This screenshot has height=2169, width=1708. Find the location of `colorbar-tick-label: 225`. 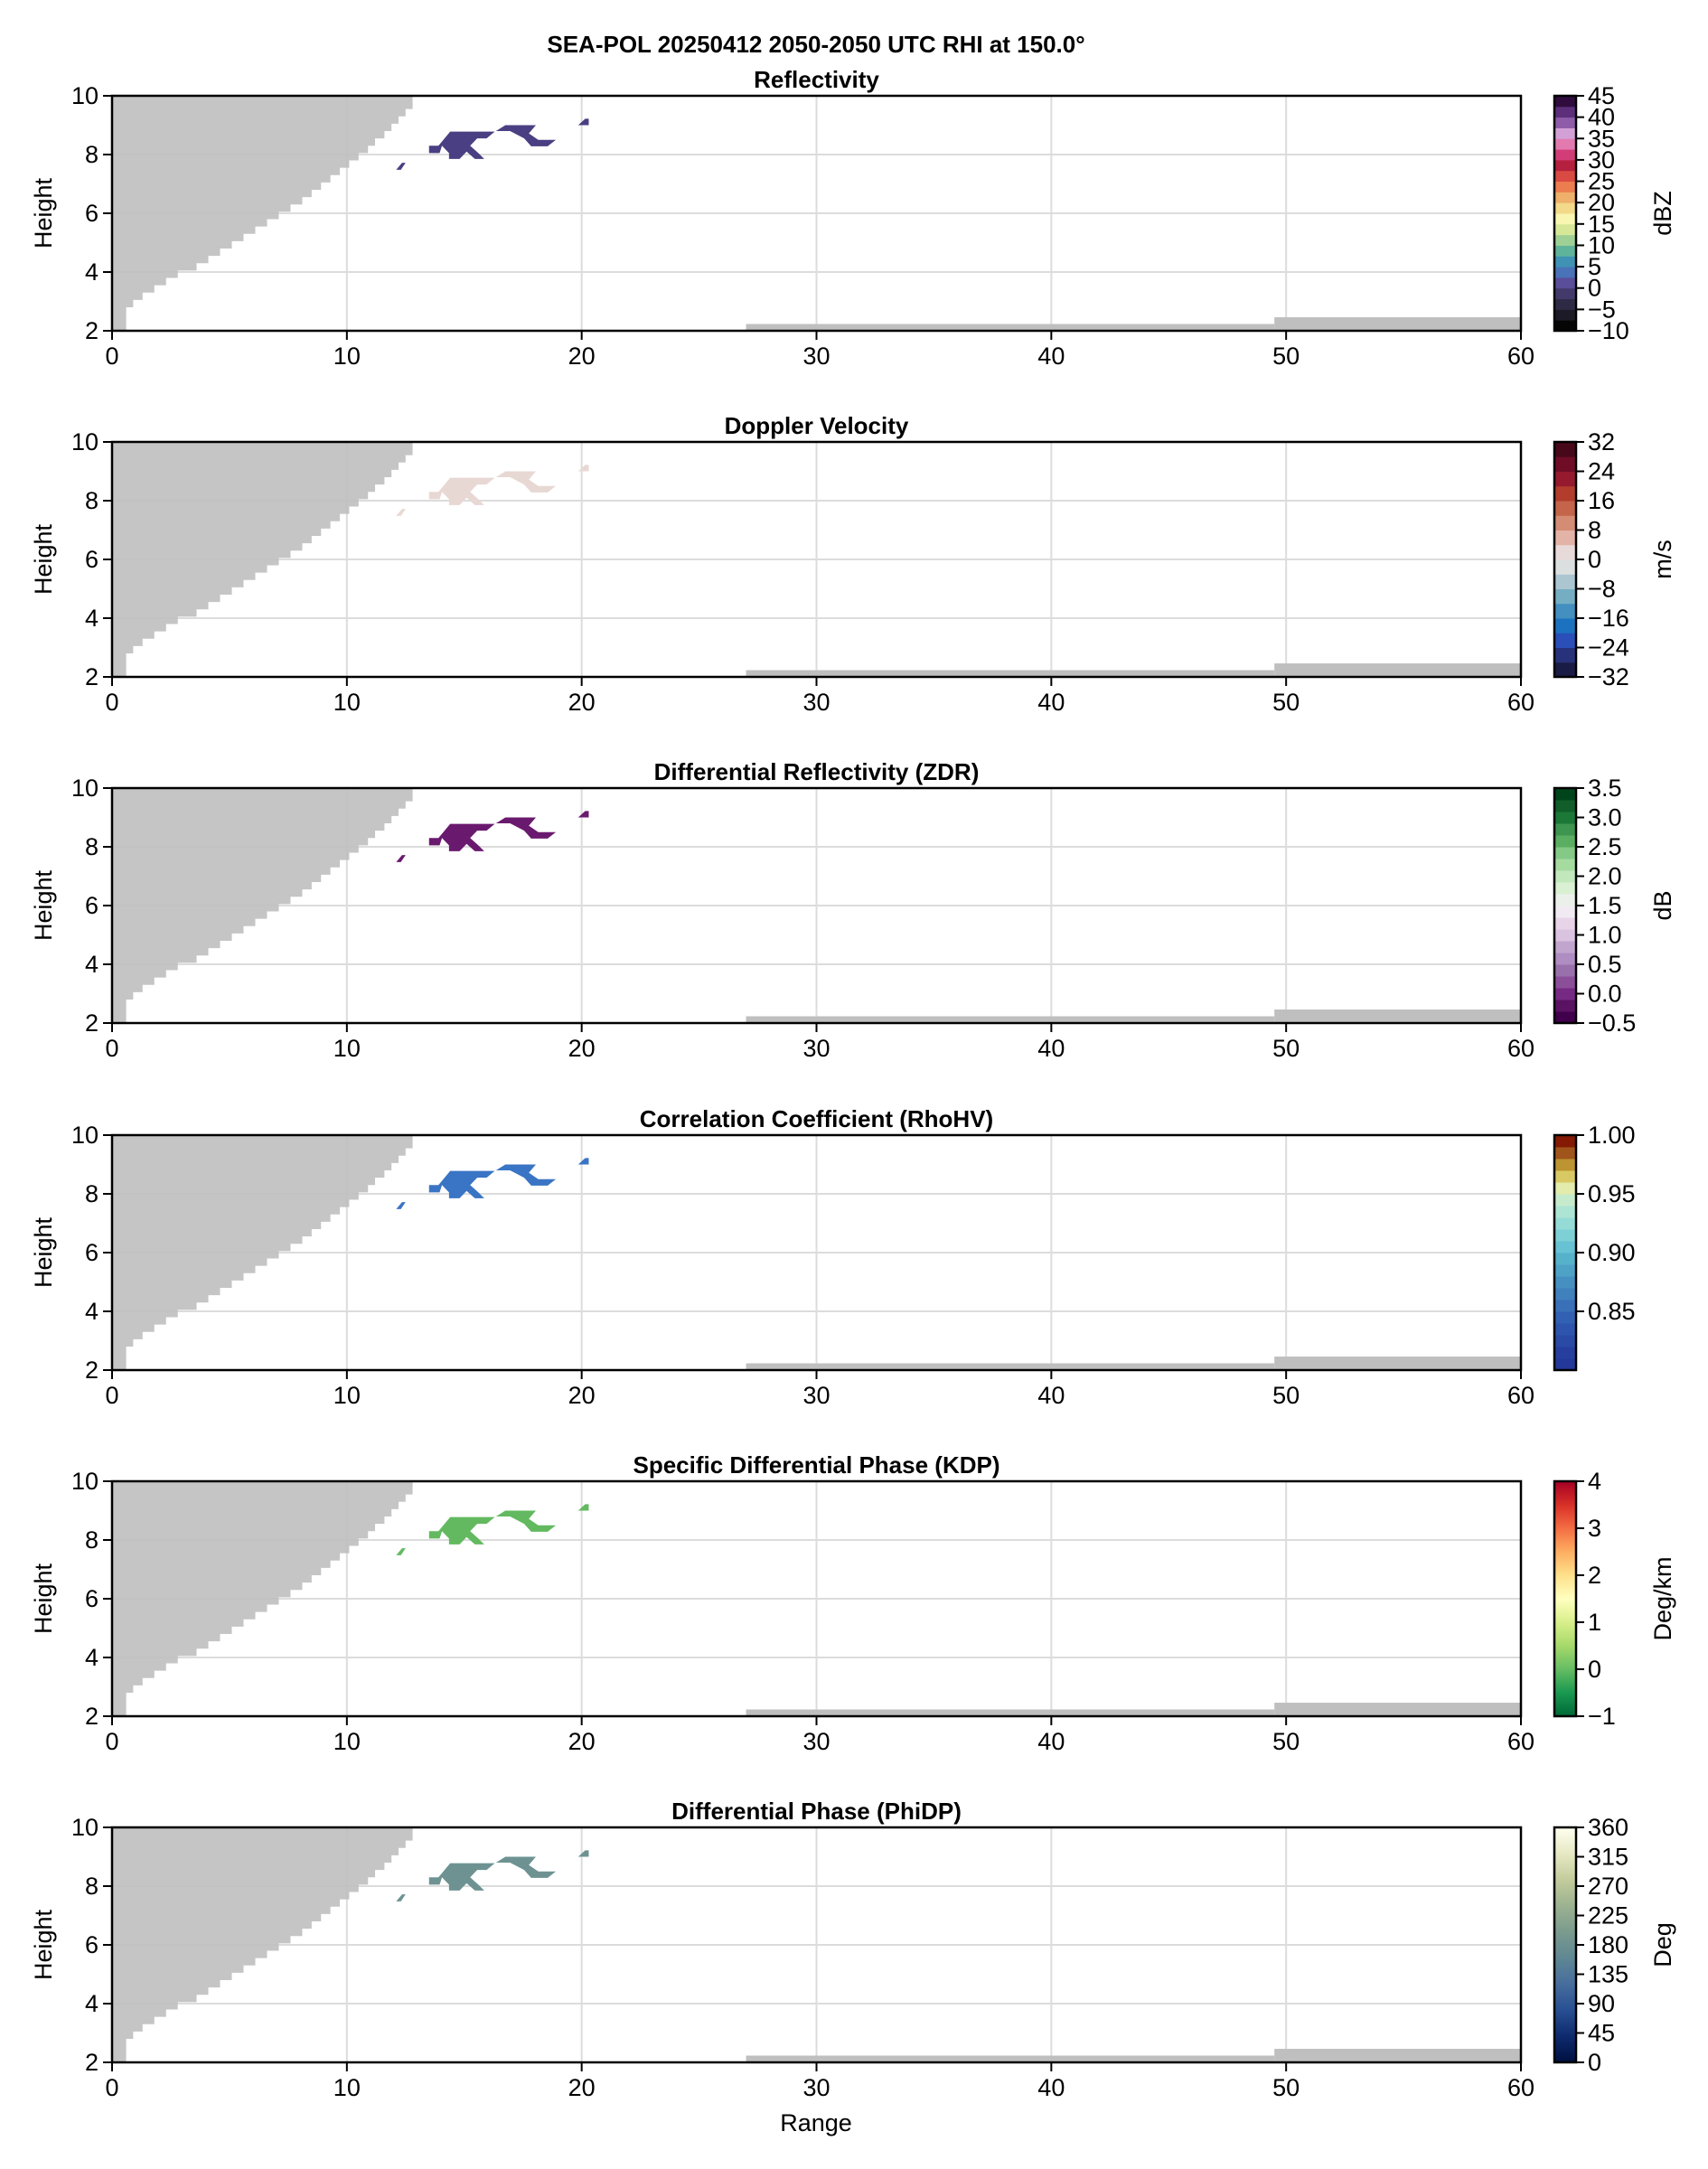

colorbar-tick-label: 225 is located at coordinates (1608, 1916).